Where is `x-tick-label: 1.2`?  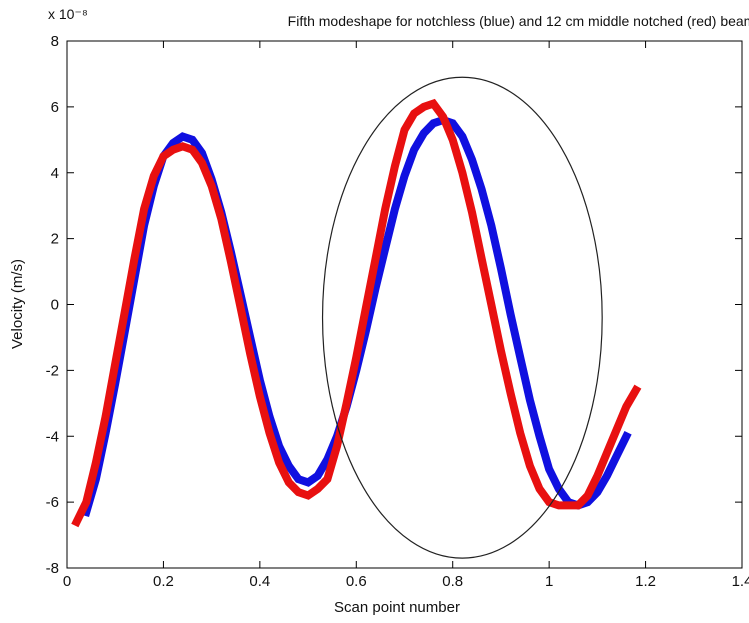
x-tick-label: 1.2 is located at coordinates (645, 581).